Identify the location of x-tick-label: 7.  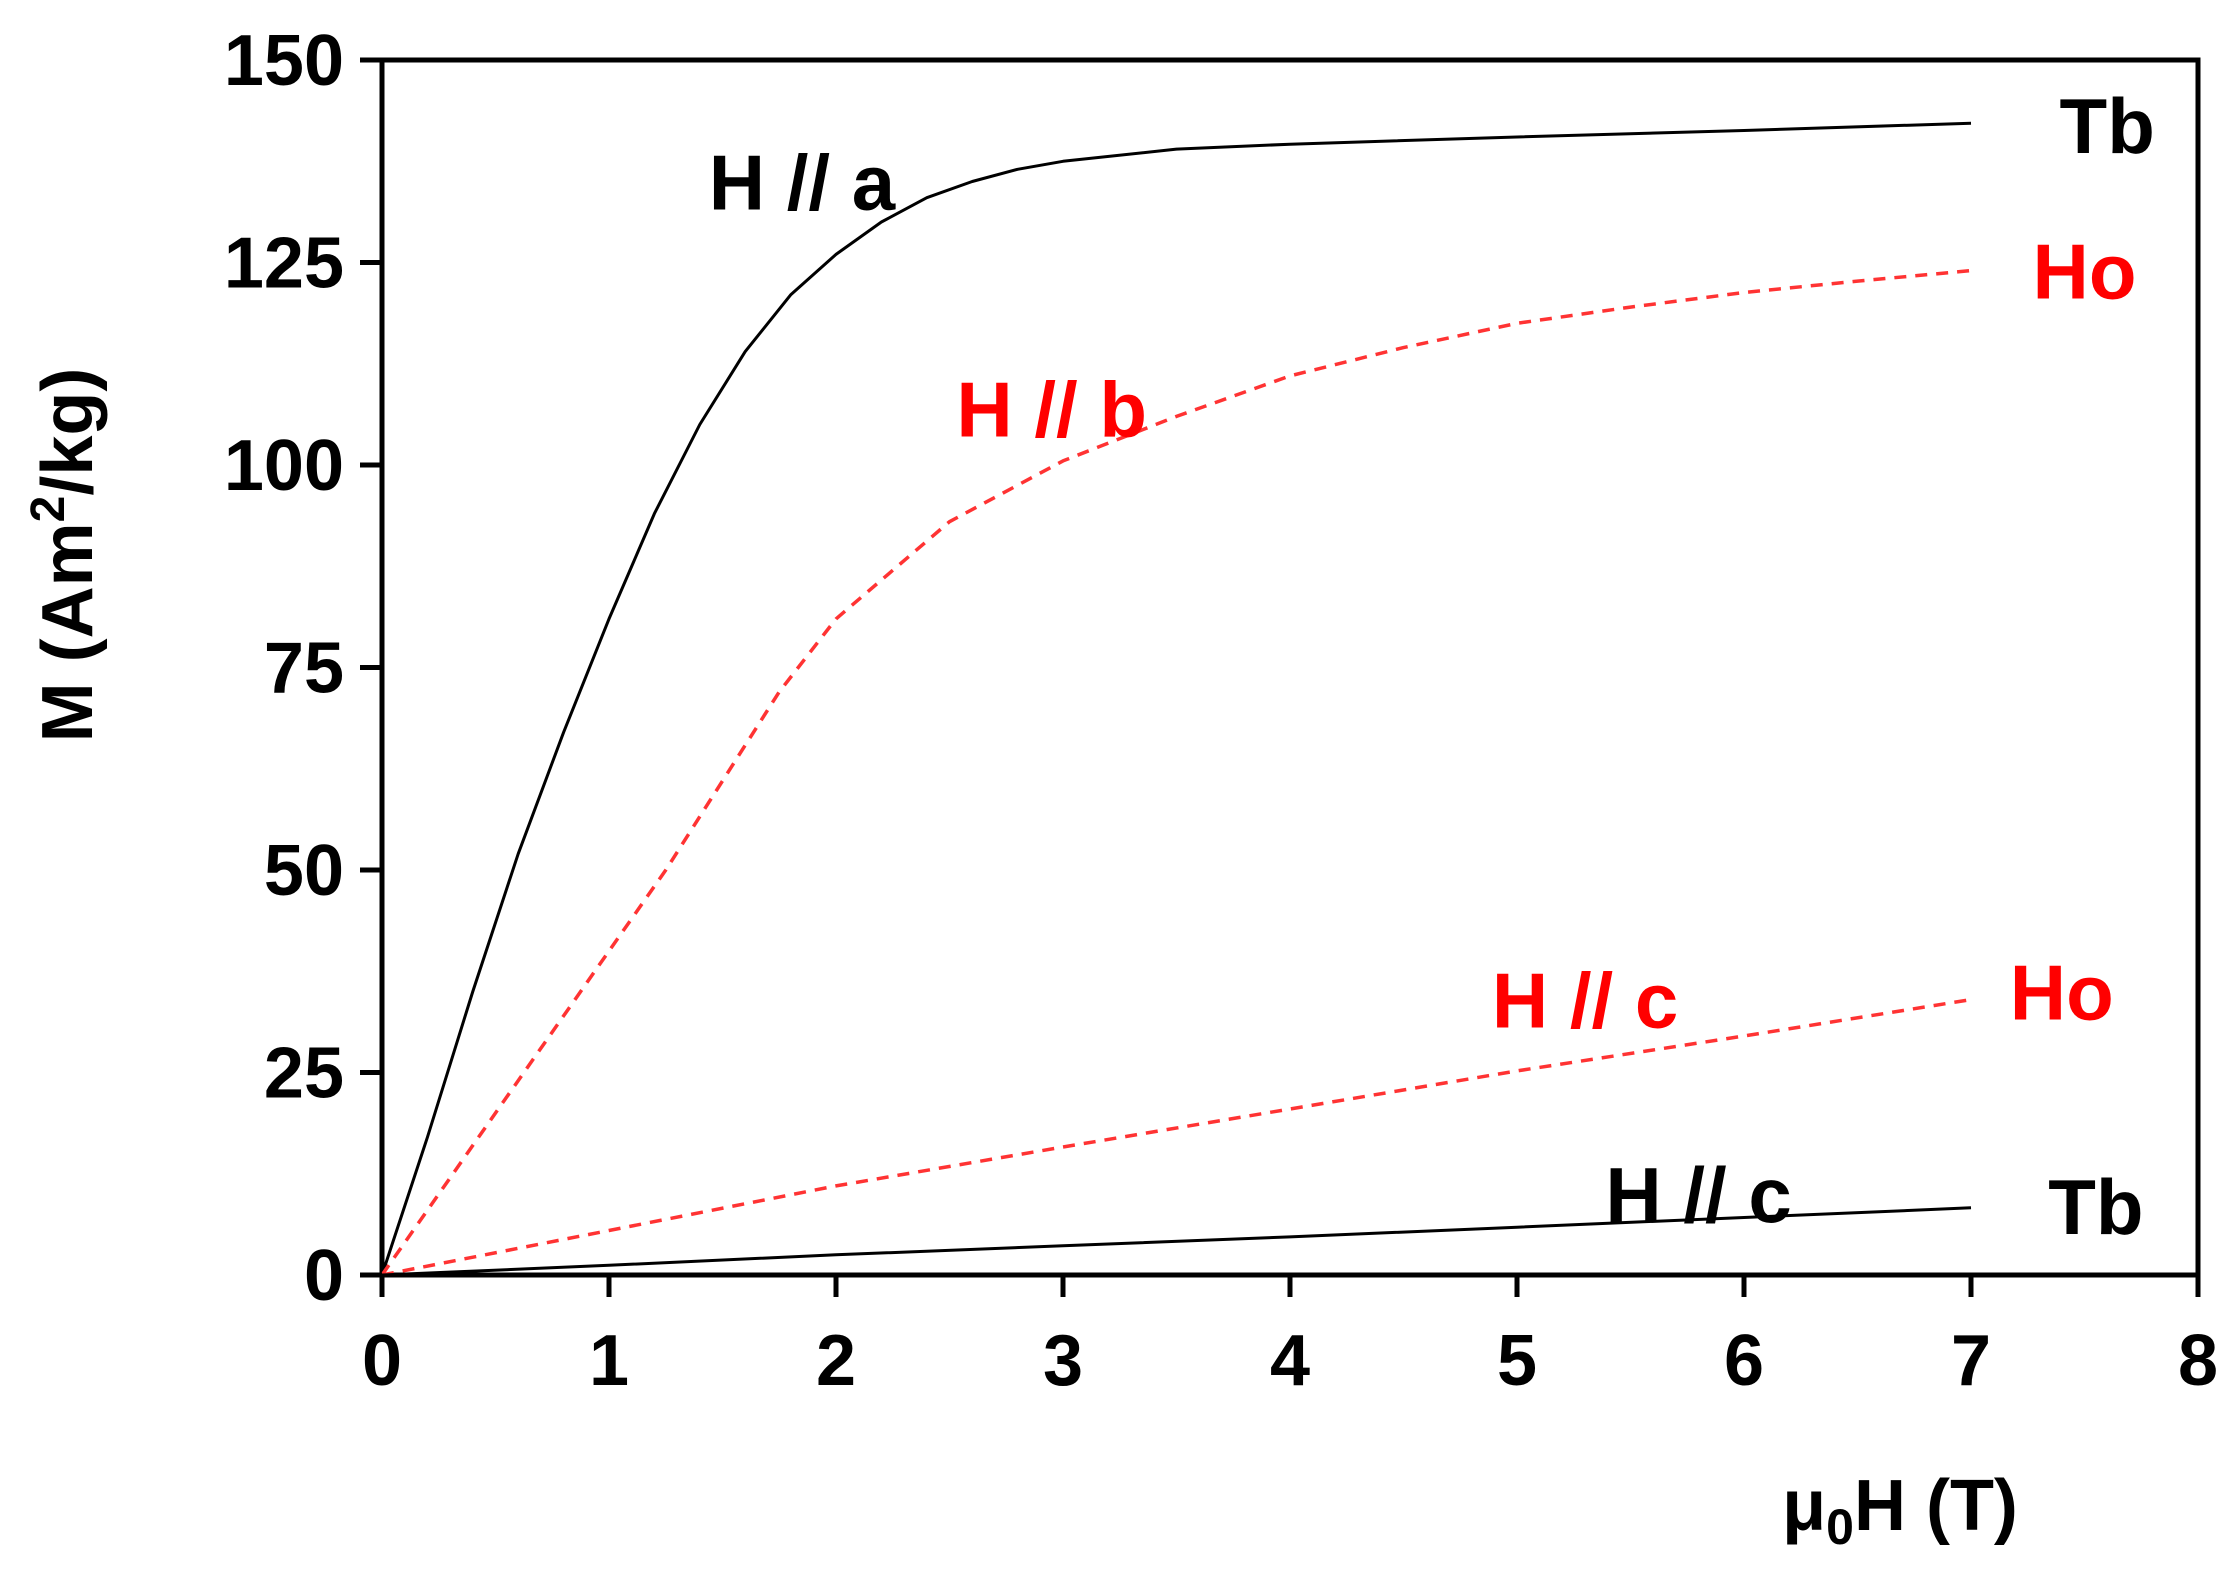
(1971, 1361).